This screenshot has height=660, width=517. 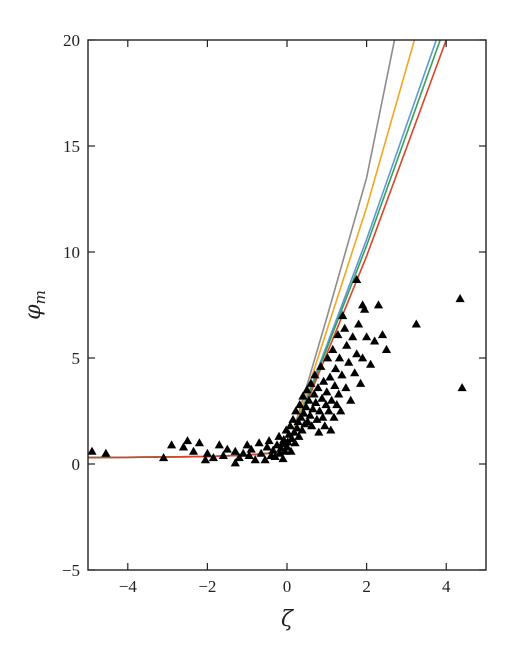 I want to click on x-axis-label: ζ, so click(x=288, y=619).